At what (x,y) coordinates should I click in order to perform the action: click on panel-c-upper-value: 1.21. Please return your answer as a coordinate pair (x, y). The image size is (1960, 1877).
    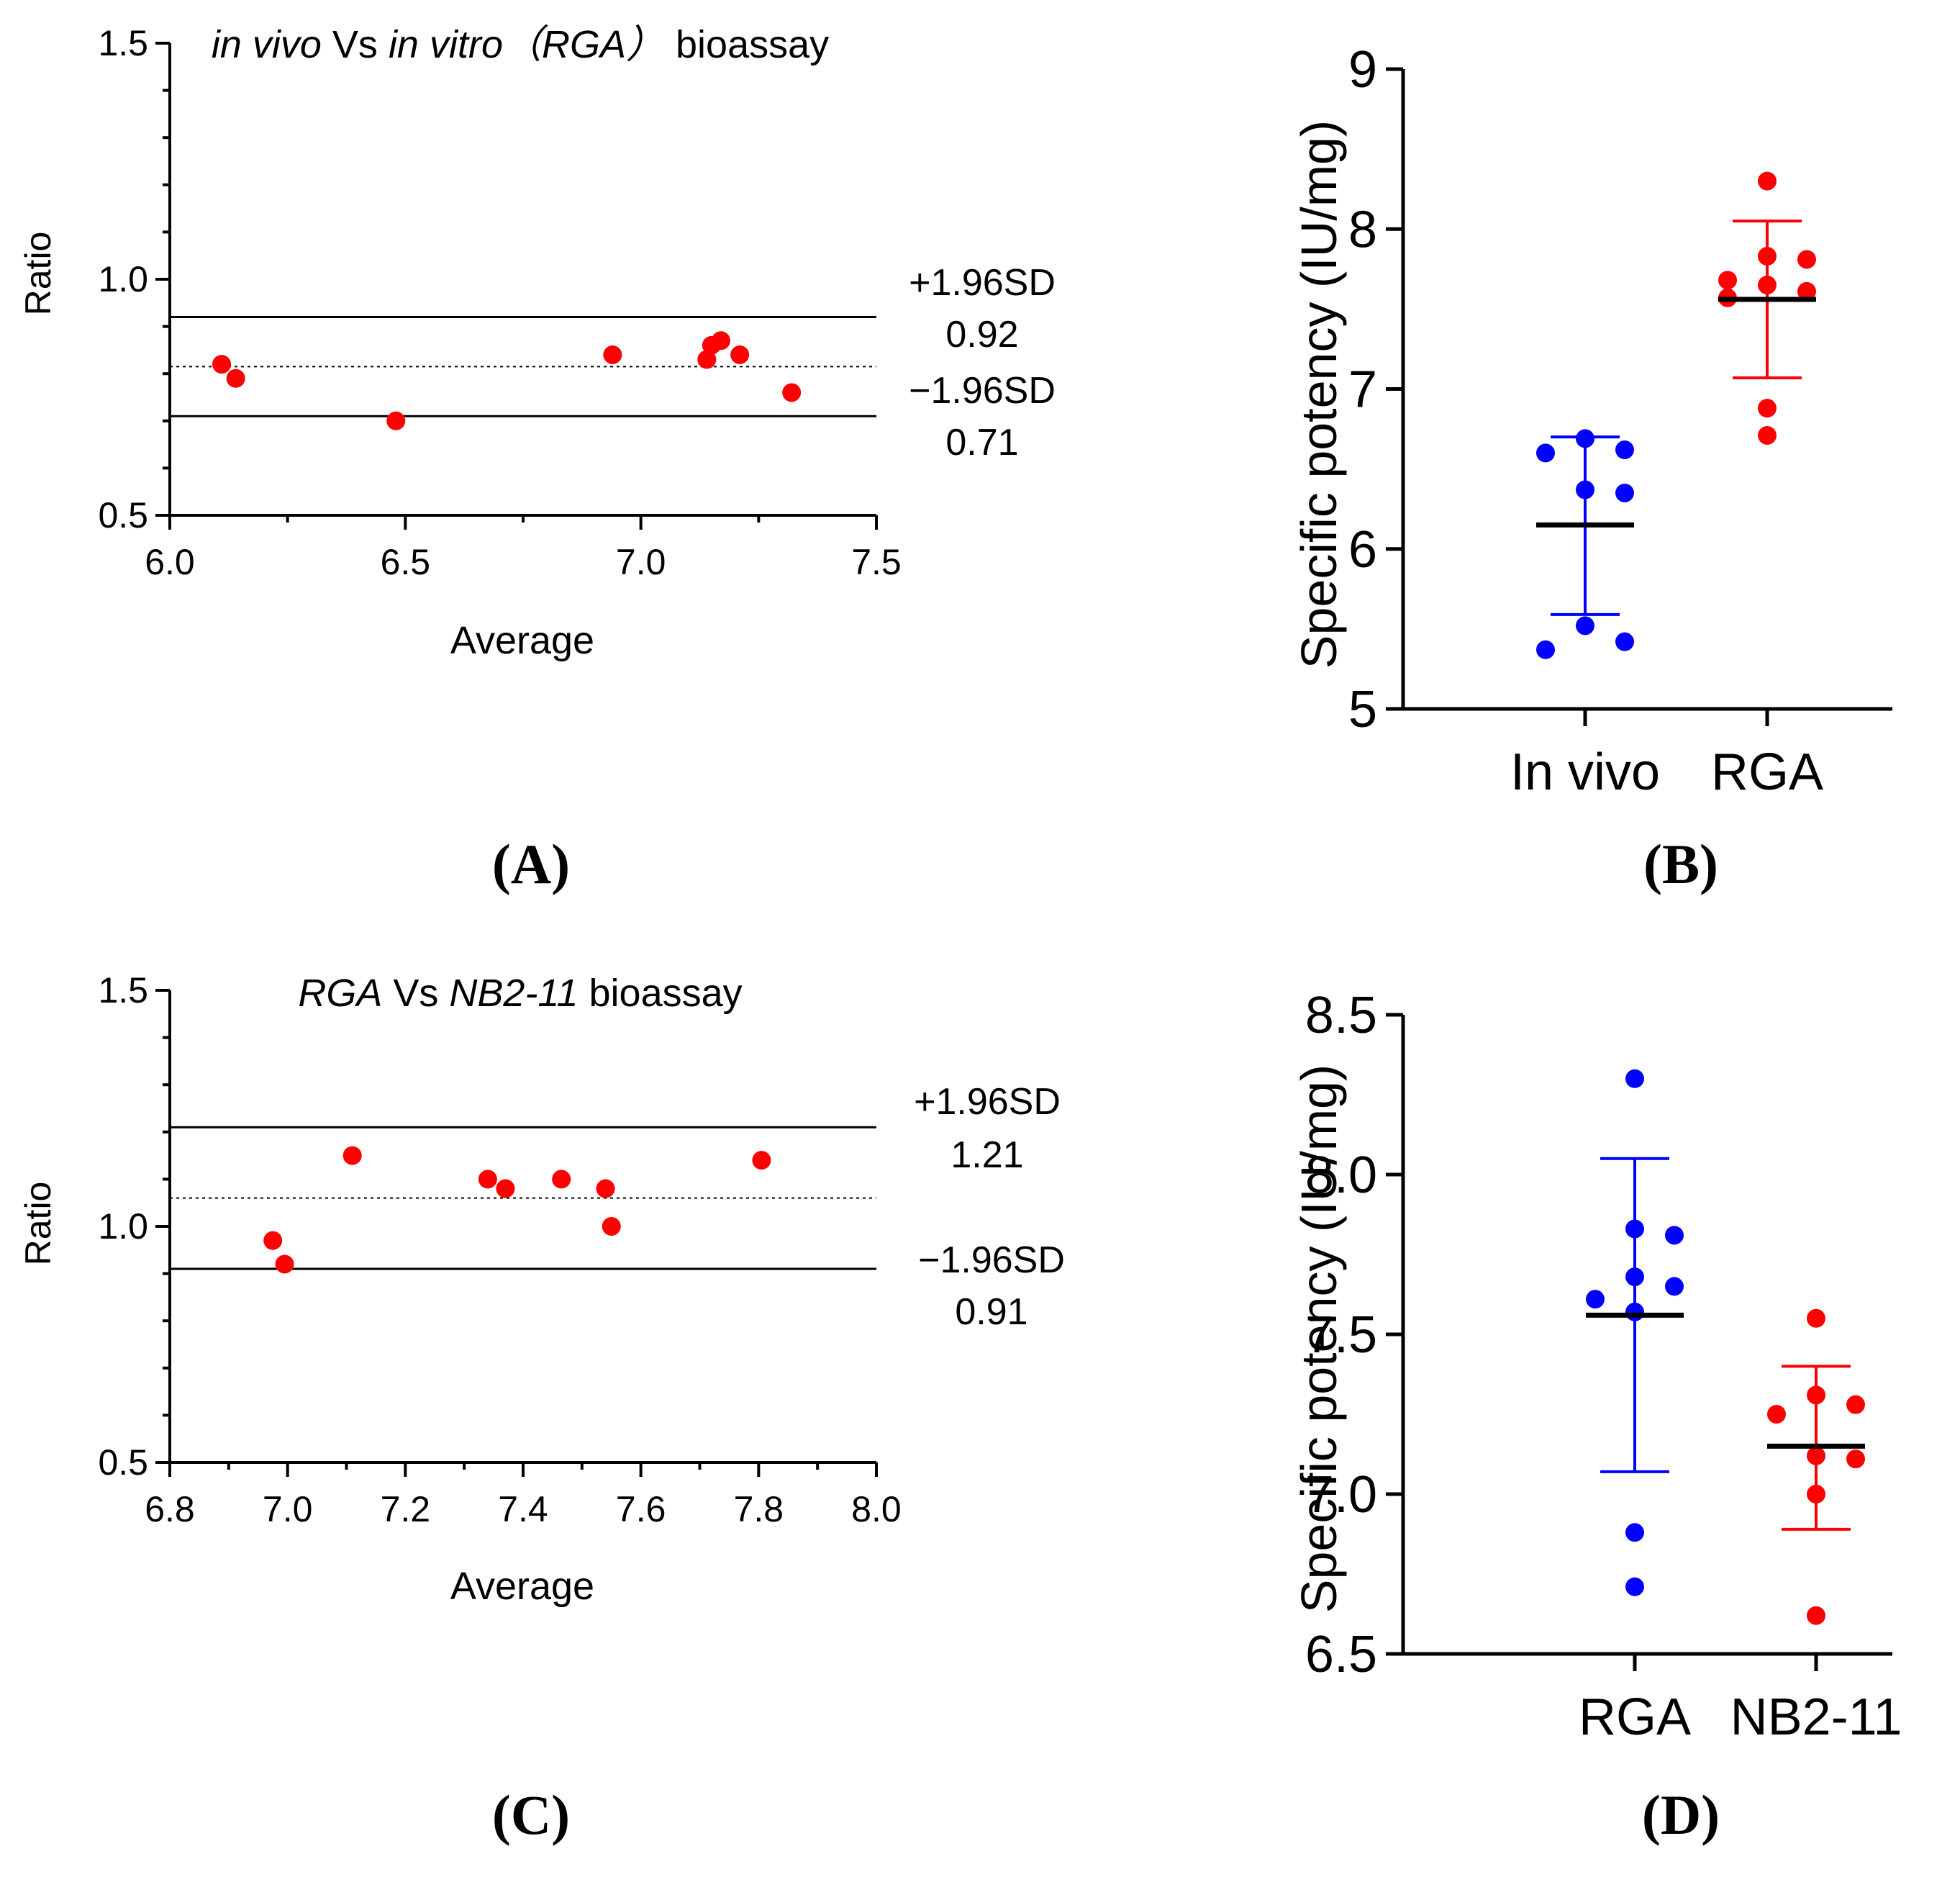
    Looking at the image, I should click on (987, 1155).